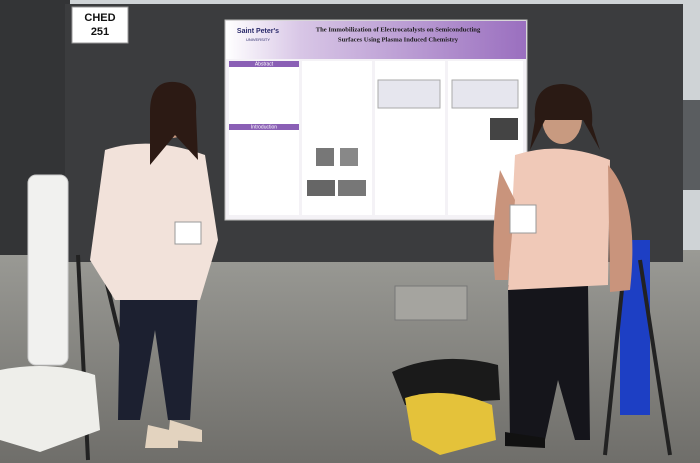  What do you see at coordinates (100, 32) in the screenshot?
I see `sign-text: 251` at bounding box center [100, 32].